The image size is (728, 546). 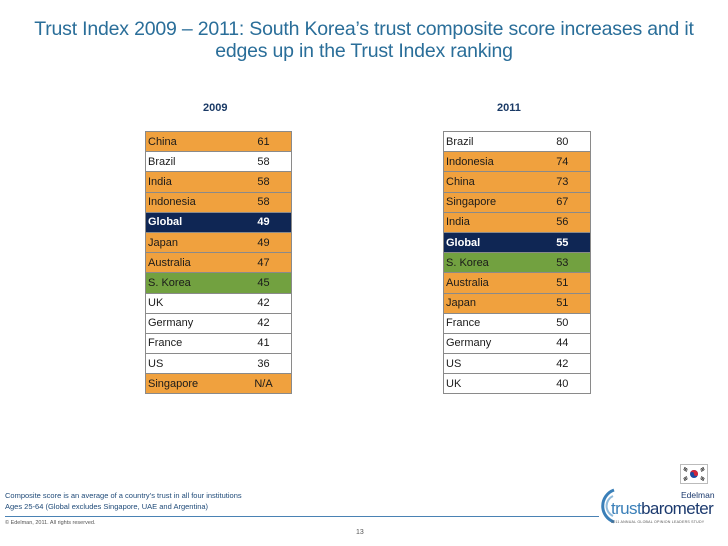 I want to click on table-row: Singapore N/A, so click(x=219, y=384).